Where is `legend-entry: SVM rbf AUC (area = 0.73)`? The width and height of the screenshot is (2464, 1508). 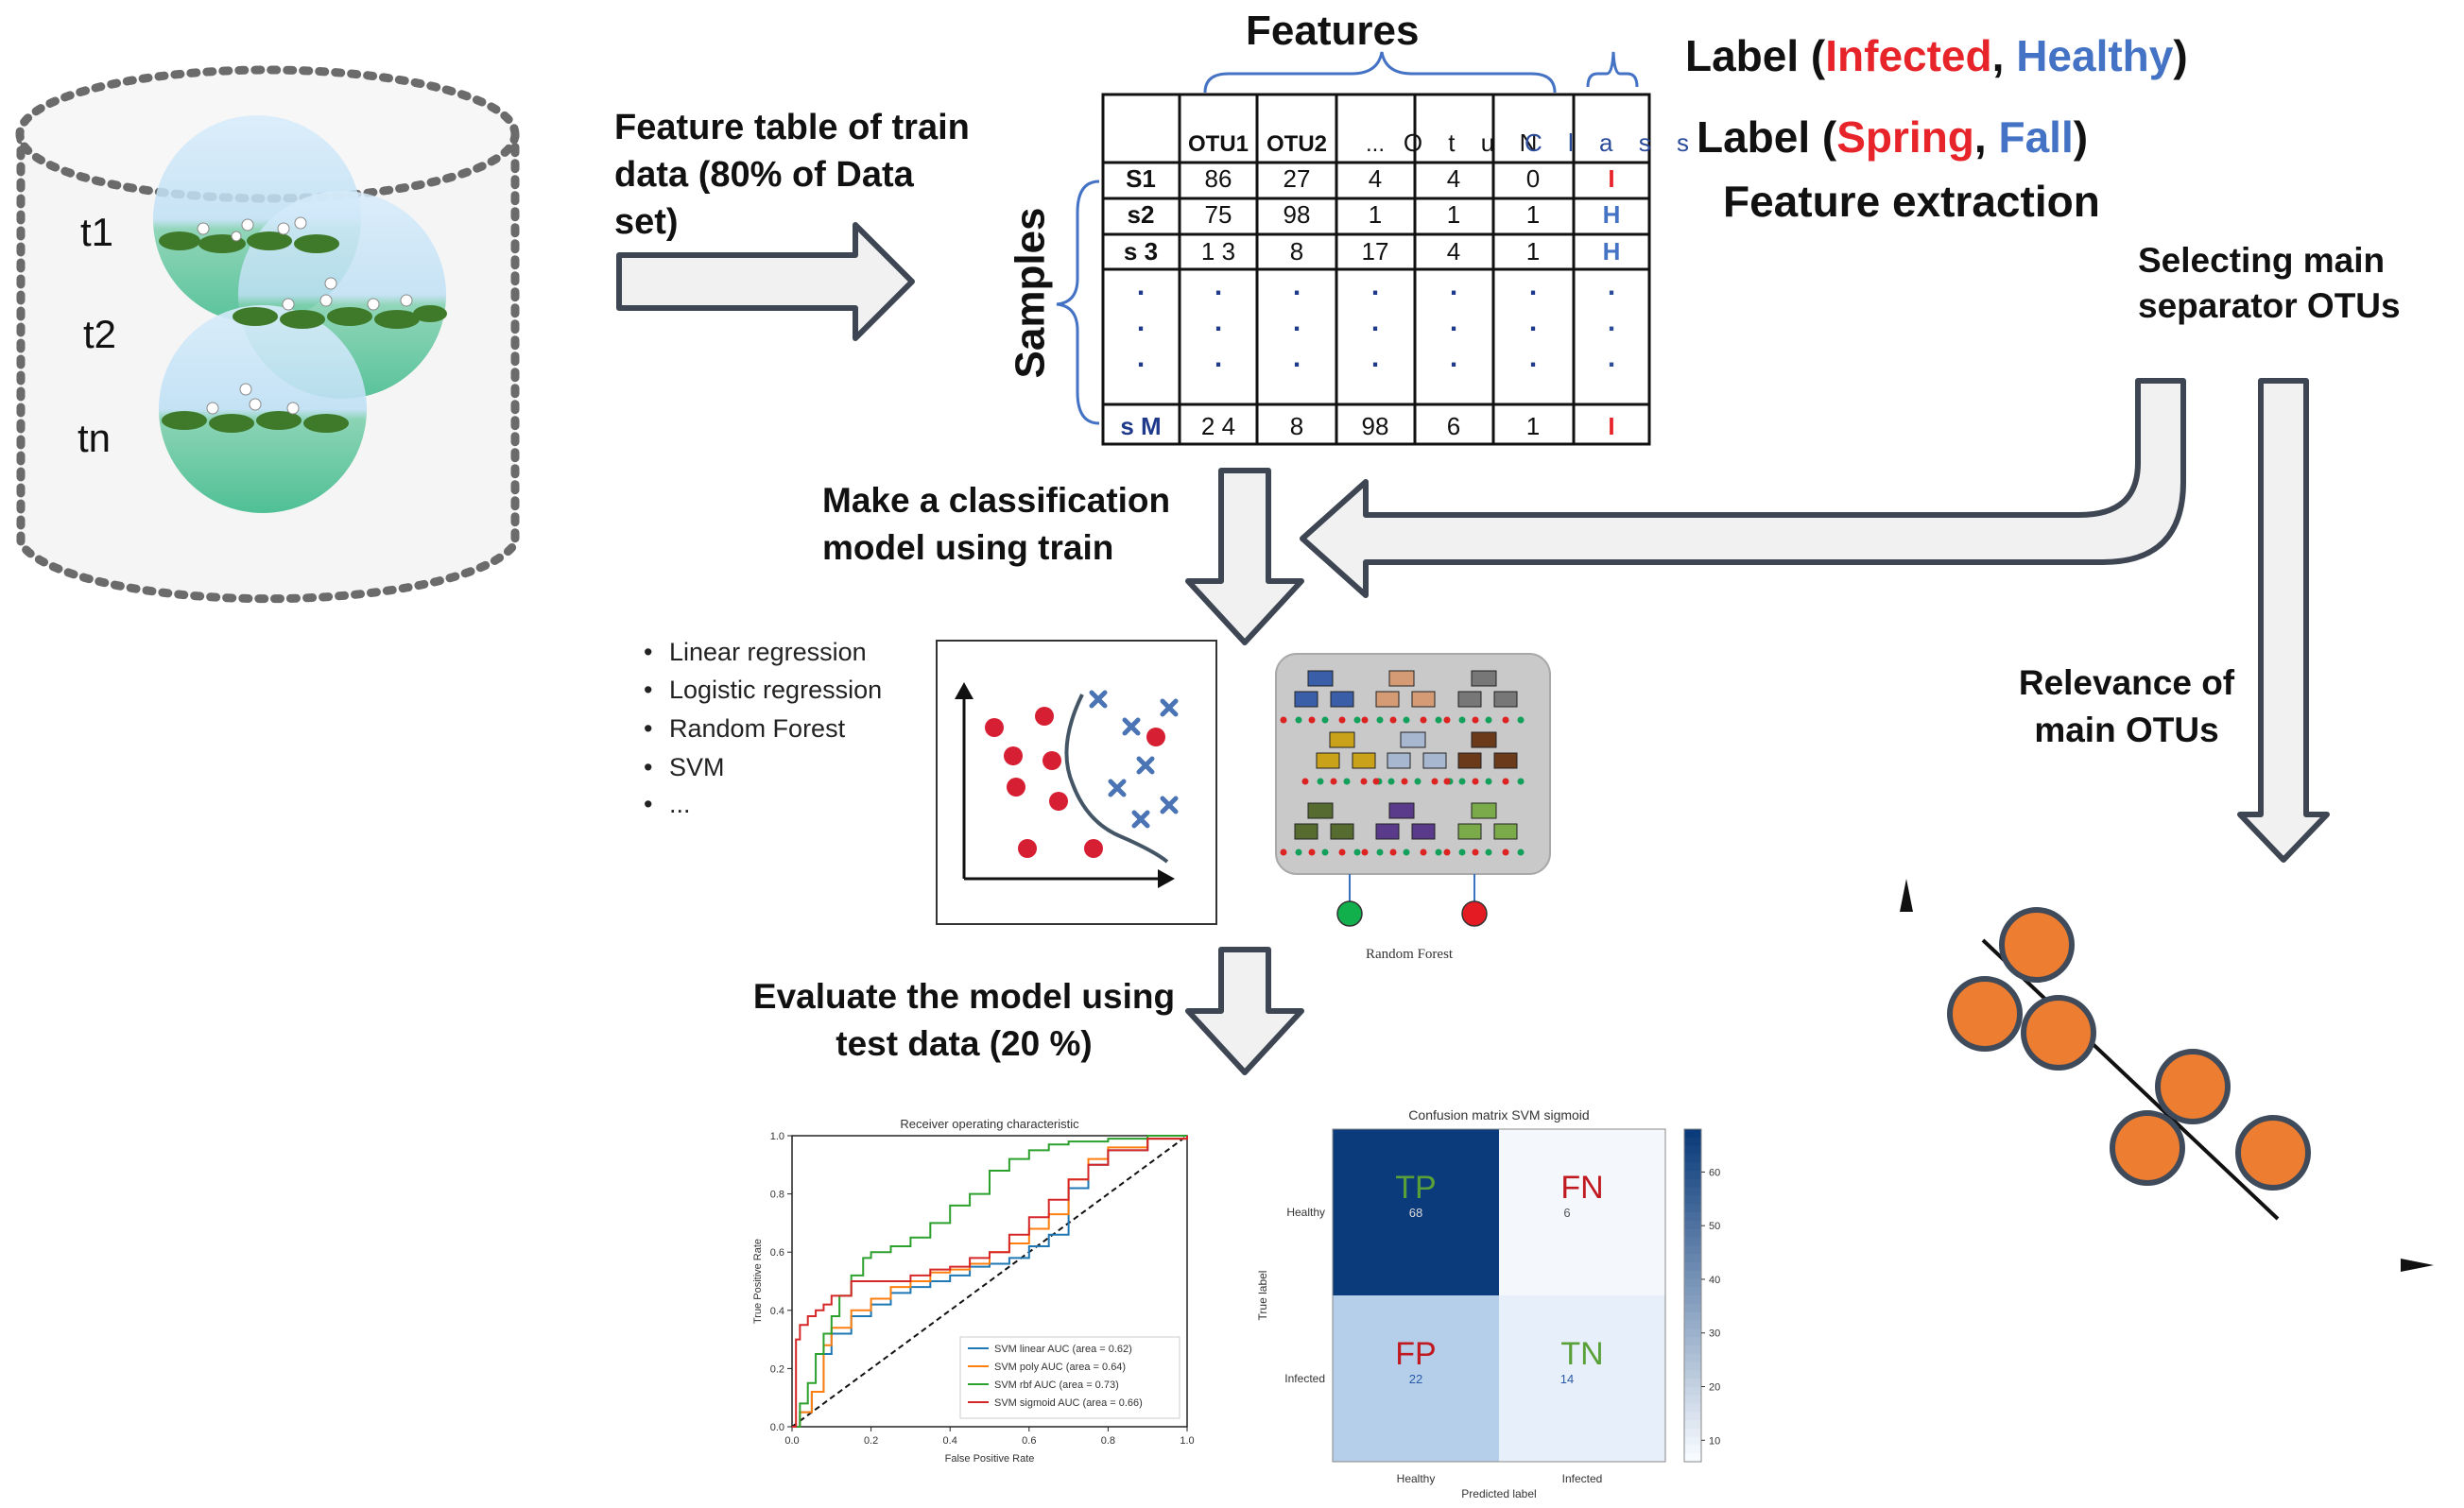 legend-entry: SVM rbf AUC (area = 0.73) is located at coordinates (1056, 1385).